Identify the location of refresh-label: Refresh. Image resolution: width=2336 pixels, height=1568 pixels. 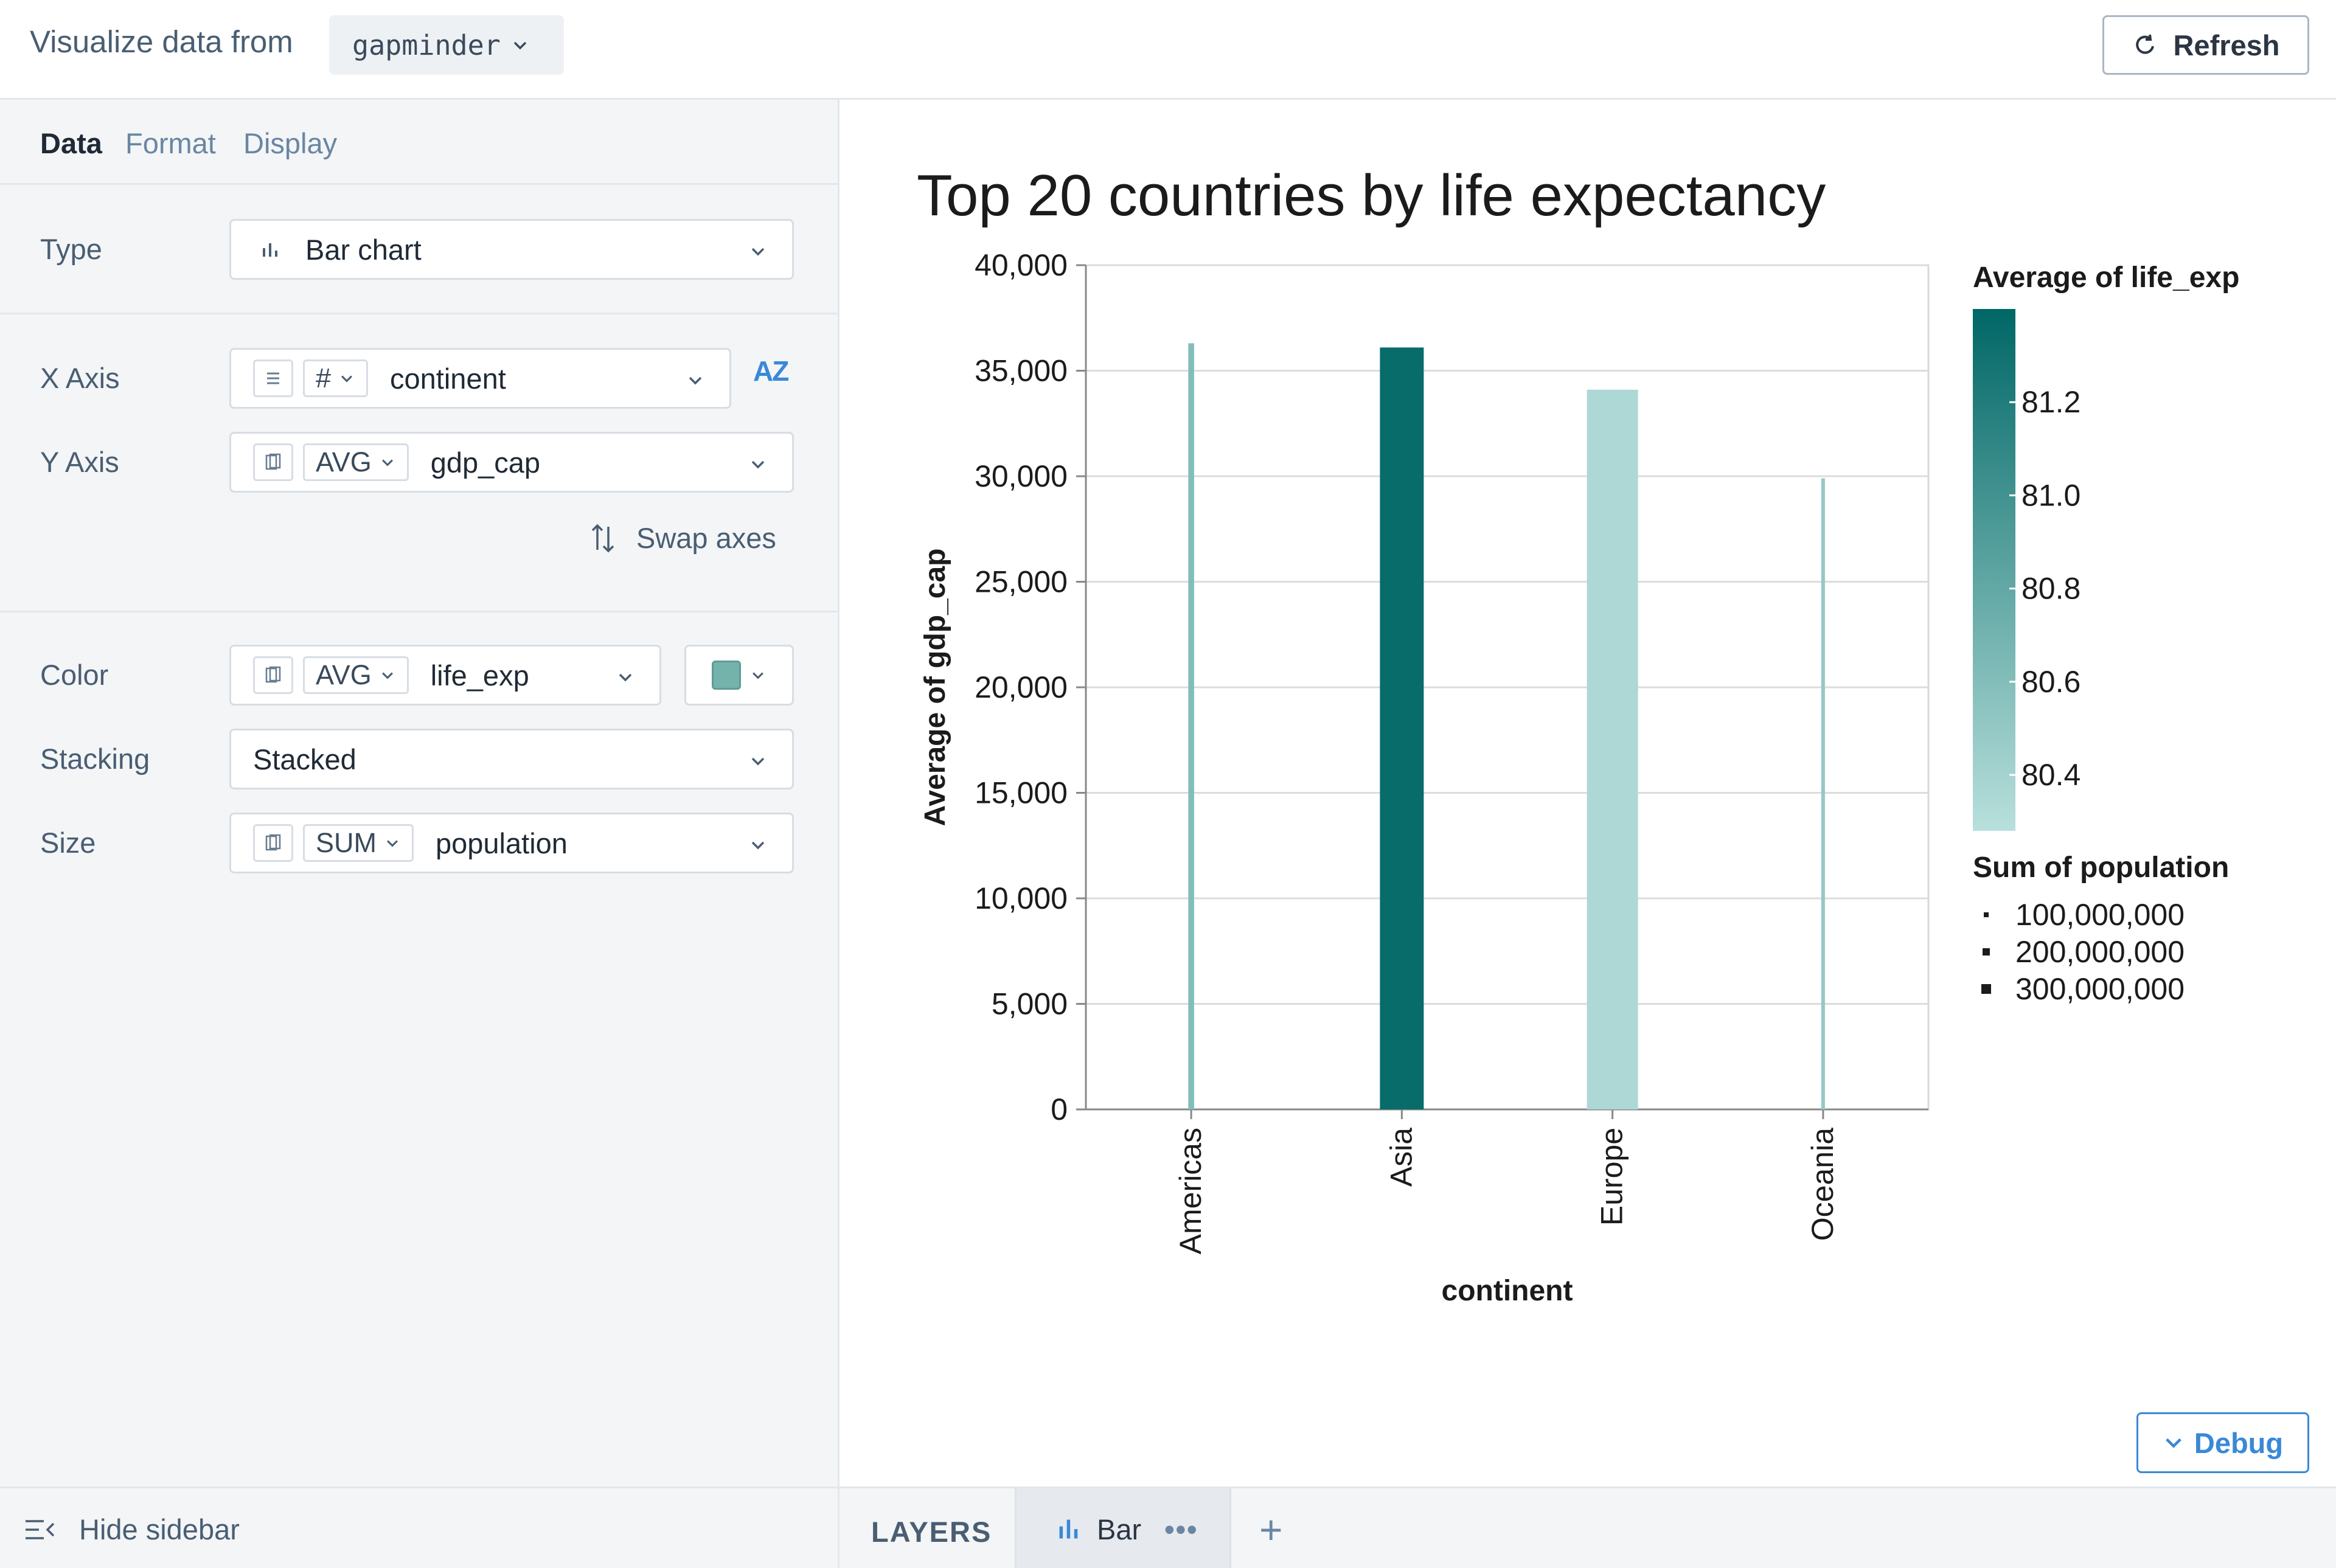
(2226, 45).